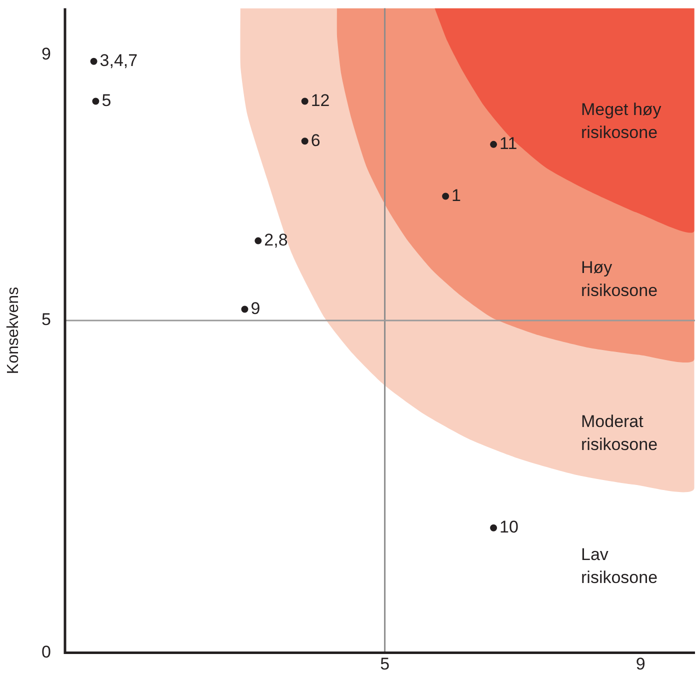 The image size is (700, 677). Describe the element at coordinates (619, 279) in the screenshot. I see `annotation: Høy risikosone` at that location.